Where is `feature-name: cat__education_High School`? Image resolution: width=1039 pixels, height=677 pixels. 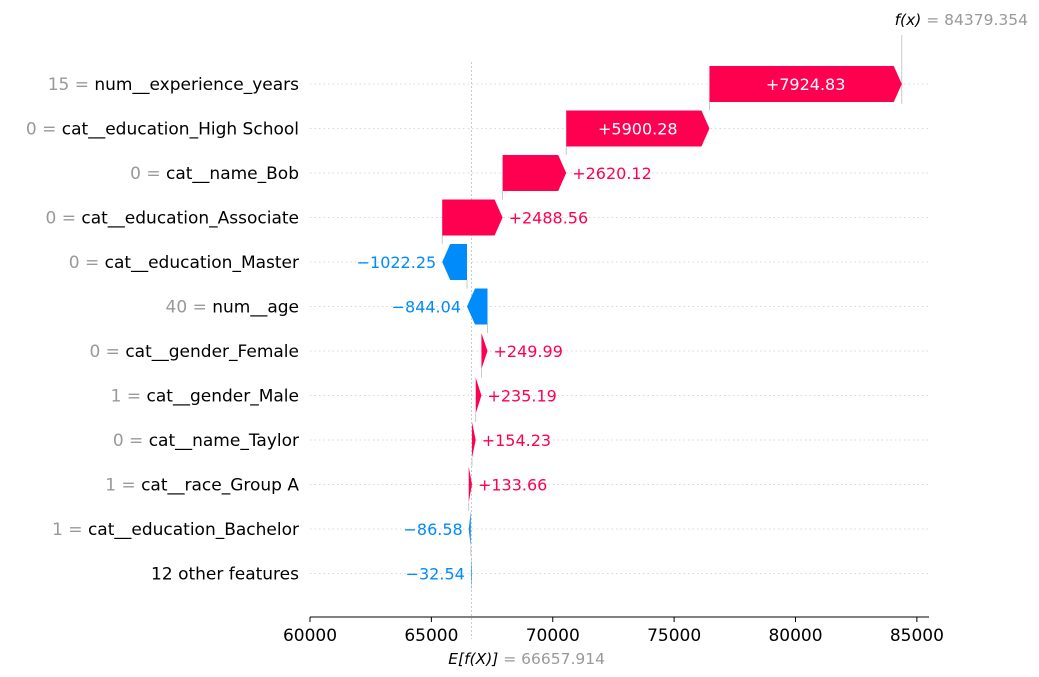
feature-name: cat__education_High School is located at coordinates (180, 130).